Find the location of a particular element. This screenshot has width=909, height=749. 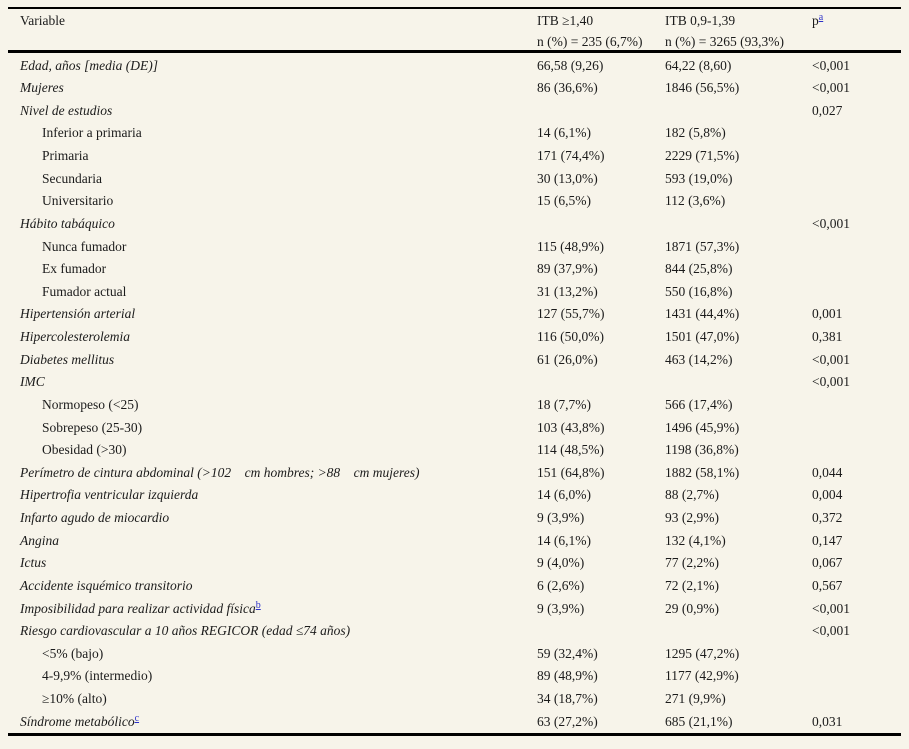

row-value-itb-normal: 593 (19,0%) is located at coordinates (699, 178).